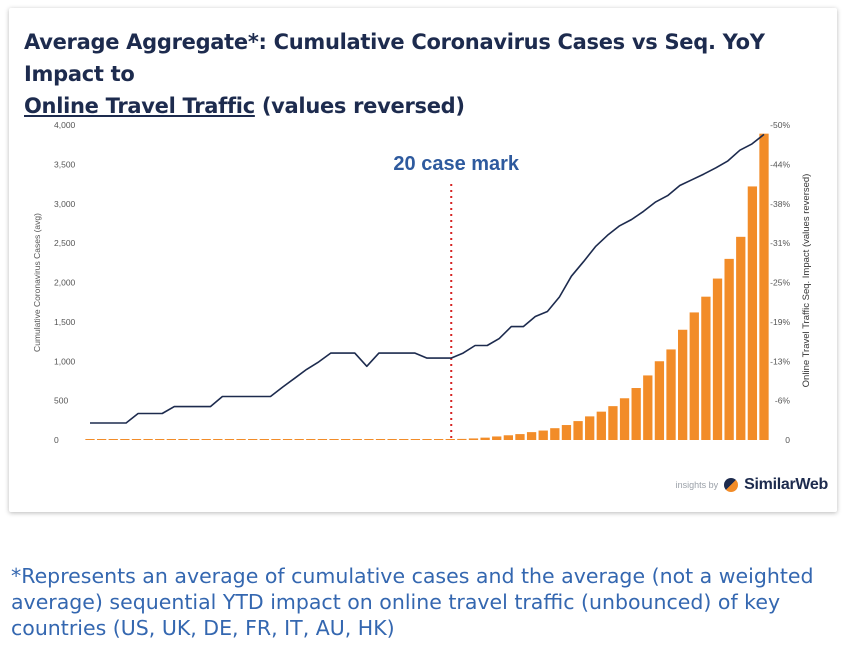 Image resolution: width=854 pixels, height=658 pixels. What do you see at coordinates (56, 440) in the screenshot?
I see `left-tick-label: 0` at bounding box center [56, 440].